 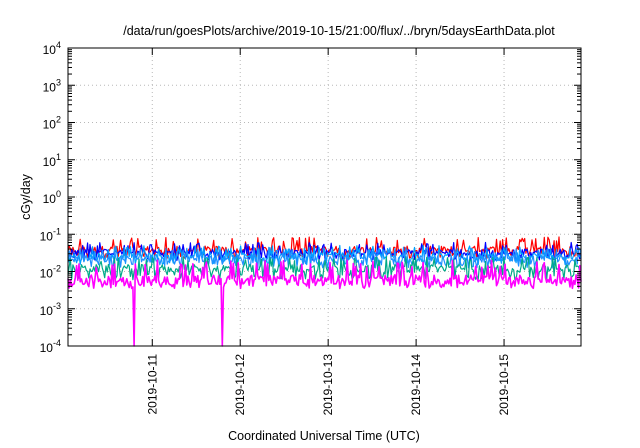 What do you see at coordinates (504, 385) in the screenshot?
I see `x-tick-label: 2019-10-15` at bounding box center [504, 385].